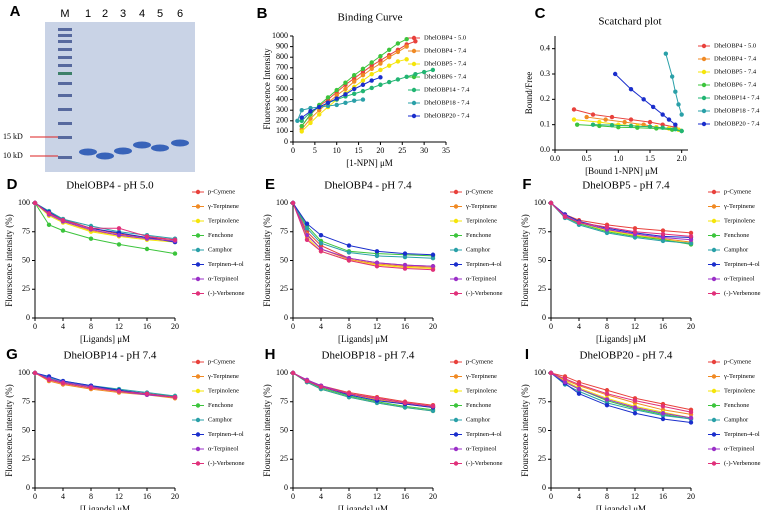 This screenshot has height=510, width=778. What do you see at coordinates (368, 186) in the screenshot?
I see `chart-title: DhelOBP4 - pH 7.4` at bounding box center [368, 186].